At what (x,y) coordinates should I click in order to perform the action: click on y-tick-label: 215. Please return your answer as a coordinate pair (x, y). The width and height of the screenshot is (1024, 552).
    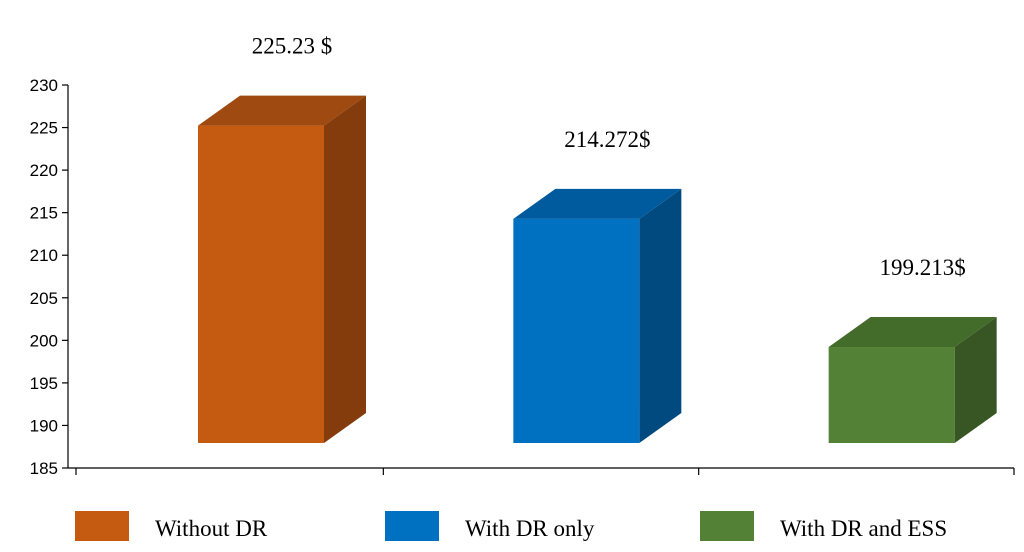
    Looking at the image, I should click on (44, 213).